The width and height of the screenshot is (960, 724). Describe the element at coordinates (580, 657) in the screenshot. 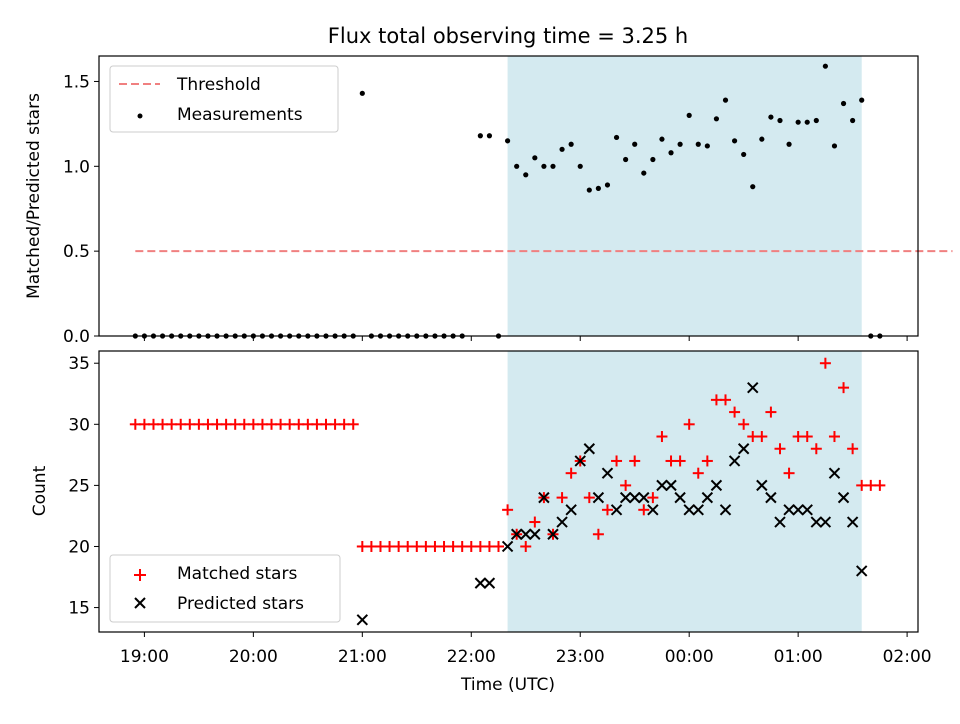

I see `x-tick-label: 23:00` at that location.